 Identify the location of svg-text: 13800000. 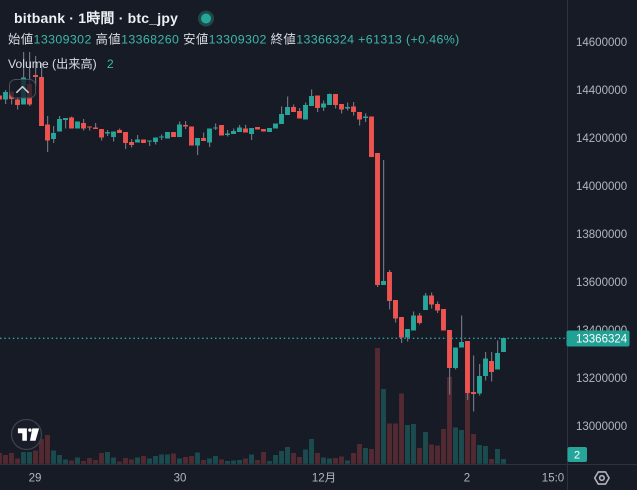
(601, 235).